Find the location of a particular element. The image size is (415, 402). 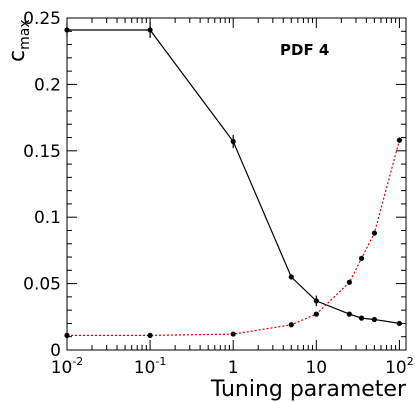

x-tick-label: 10⁻² is located at coordinates (67, 366).